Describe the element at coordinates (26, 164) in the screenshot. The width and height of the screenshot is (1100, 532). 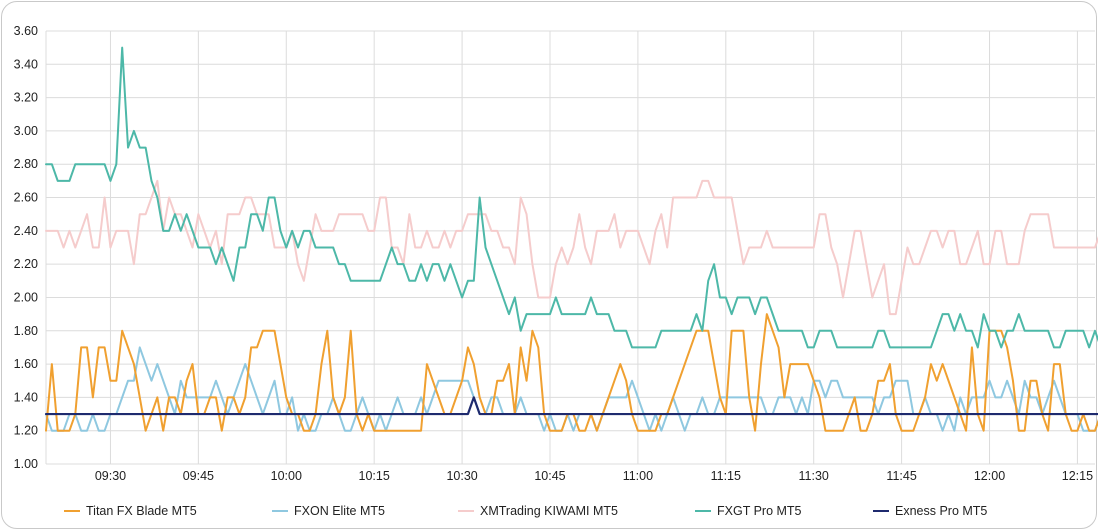
I see `y-tick-label: 2.80` at that location.